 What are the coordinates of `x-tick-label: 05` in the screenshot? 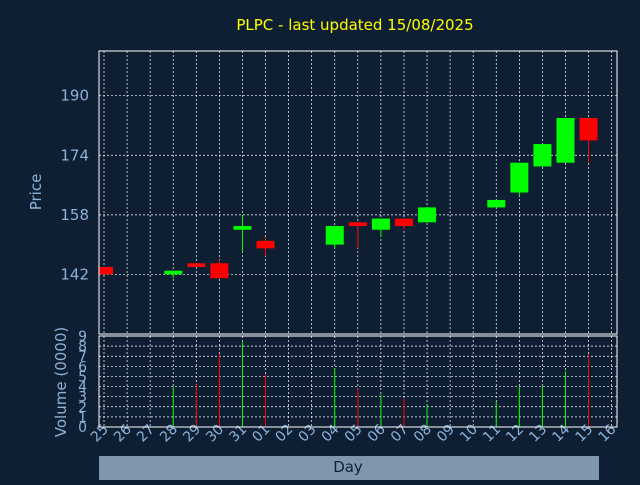 It's located at (354, 434).